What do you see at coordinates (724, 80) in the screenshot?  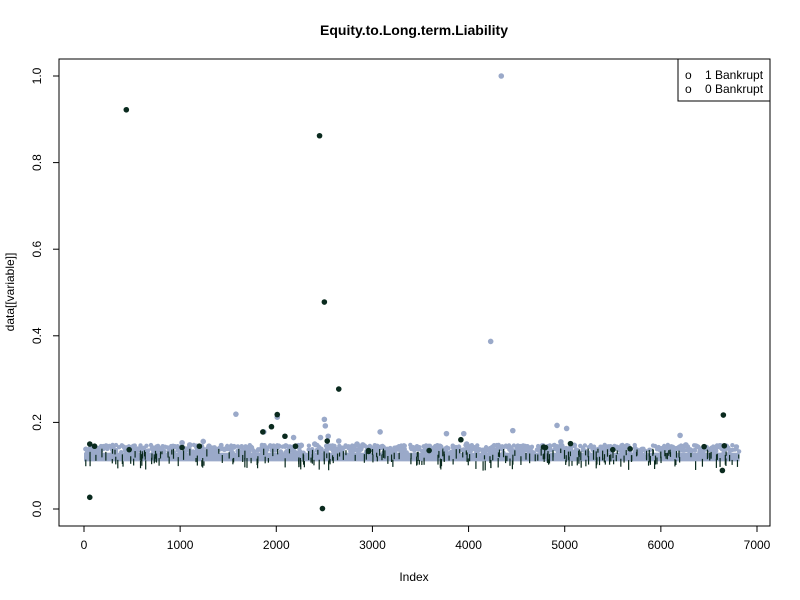 I see `legend-box` at bounding box center [724, 80].